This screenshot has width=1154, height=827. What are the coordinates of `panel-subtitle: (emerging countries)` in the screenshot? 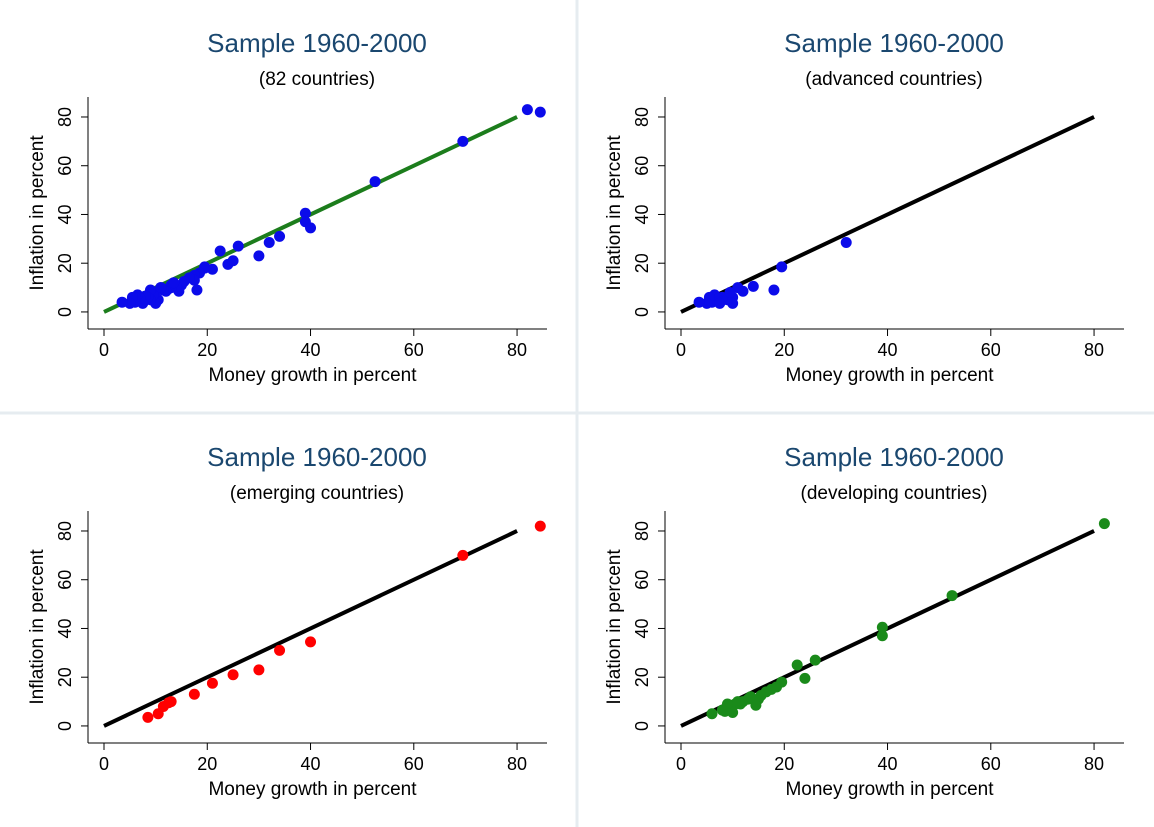 It's located at (317, 493).